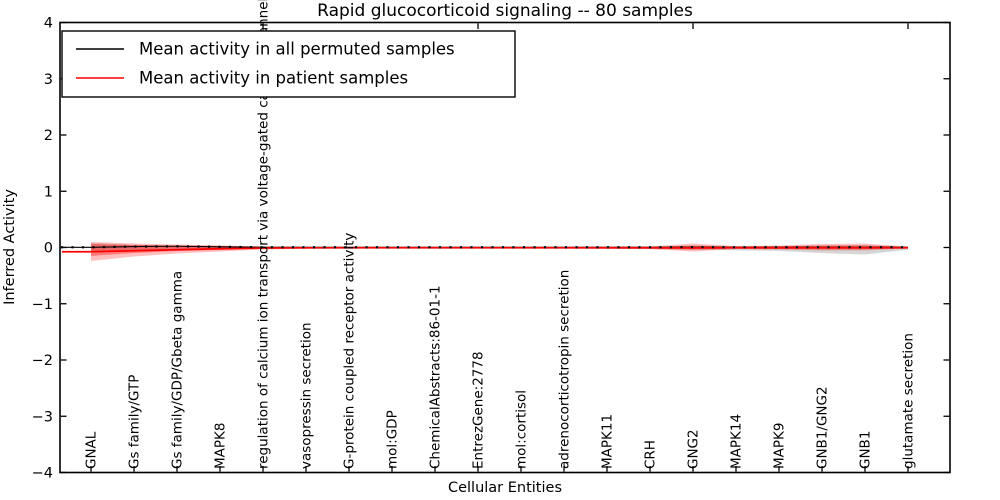  Describe the element at coordinates (135, 422) in the screenshot. I see `x-tick-label: Gs family/GTP` at that location.